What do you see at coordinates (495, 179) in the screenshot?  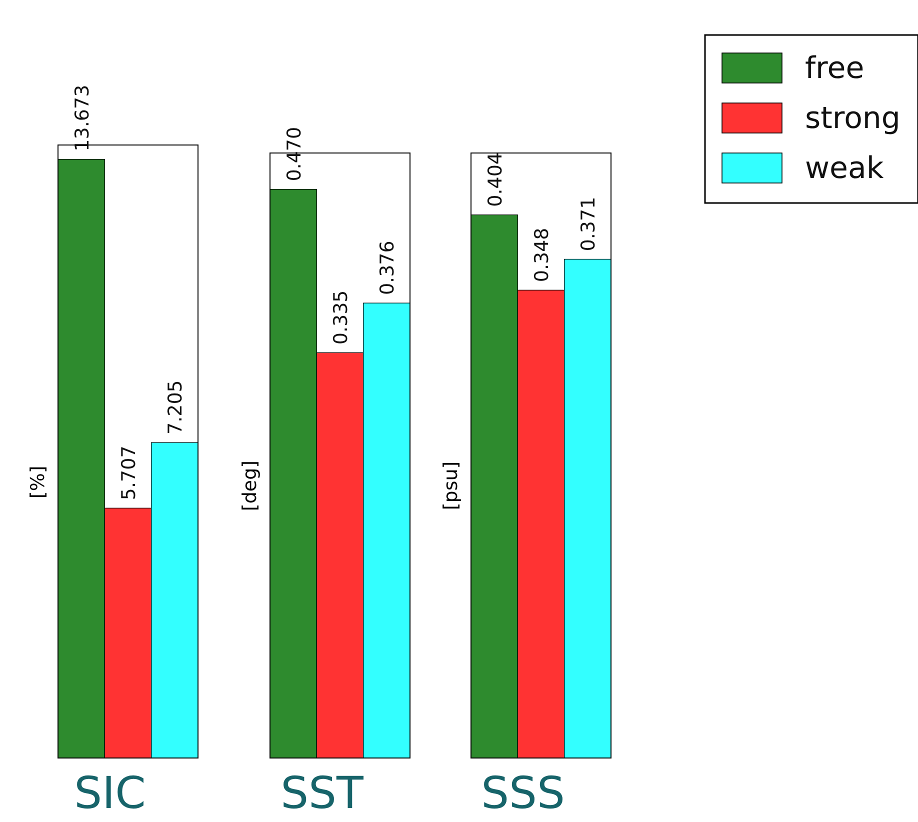 I see `data-label: 0.404` at bounding box center [495, 179].